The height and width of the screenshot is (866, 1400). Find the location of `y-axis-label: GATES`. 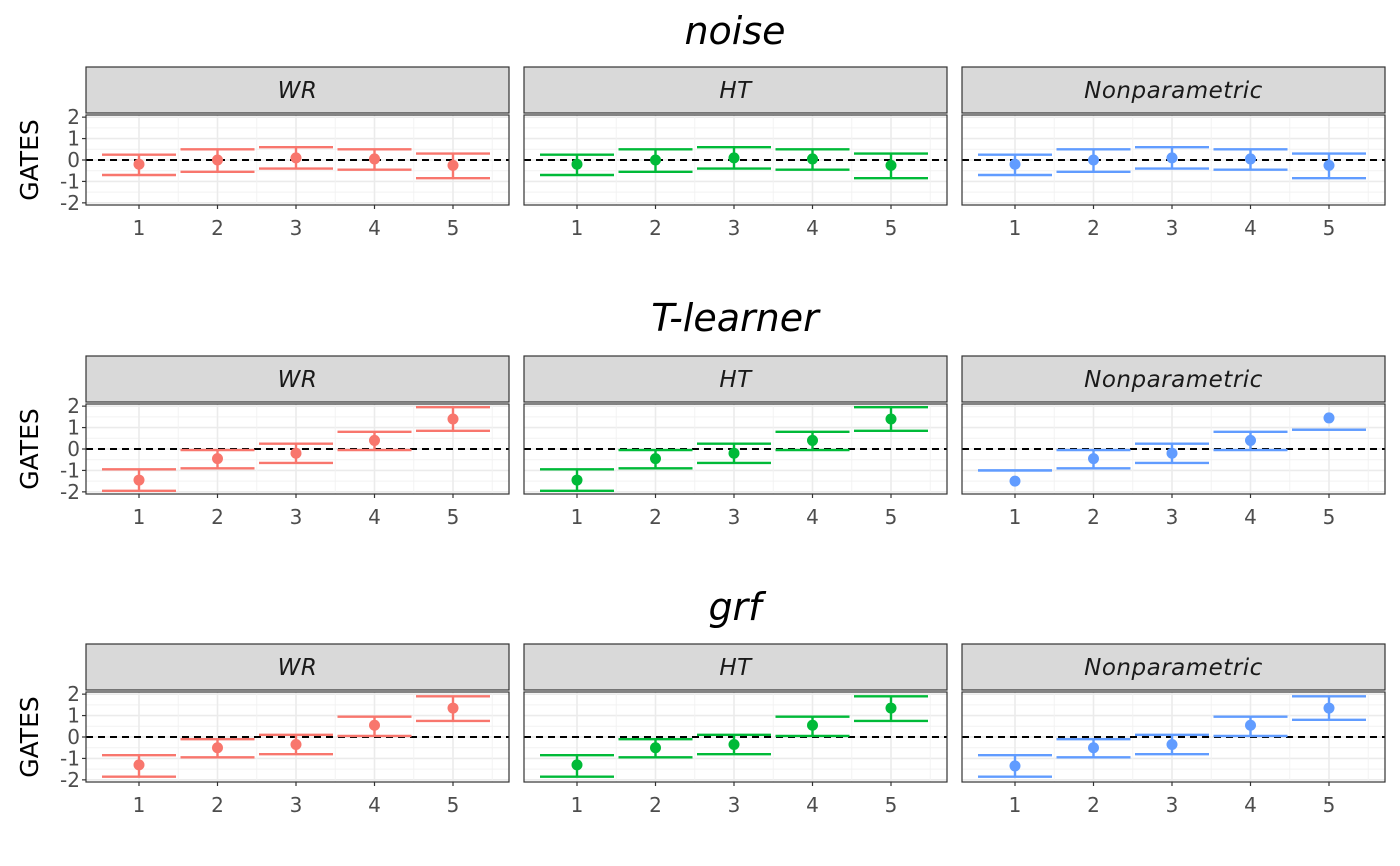

y-axis-label: GATES is located at coordinates (29, 736).